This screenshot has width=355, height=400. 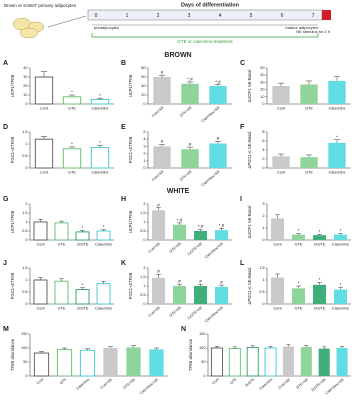 I want to click on panel-letter: K, so click(x=123, y=263).